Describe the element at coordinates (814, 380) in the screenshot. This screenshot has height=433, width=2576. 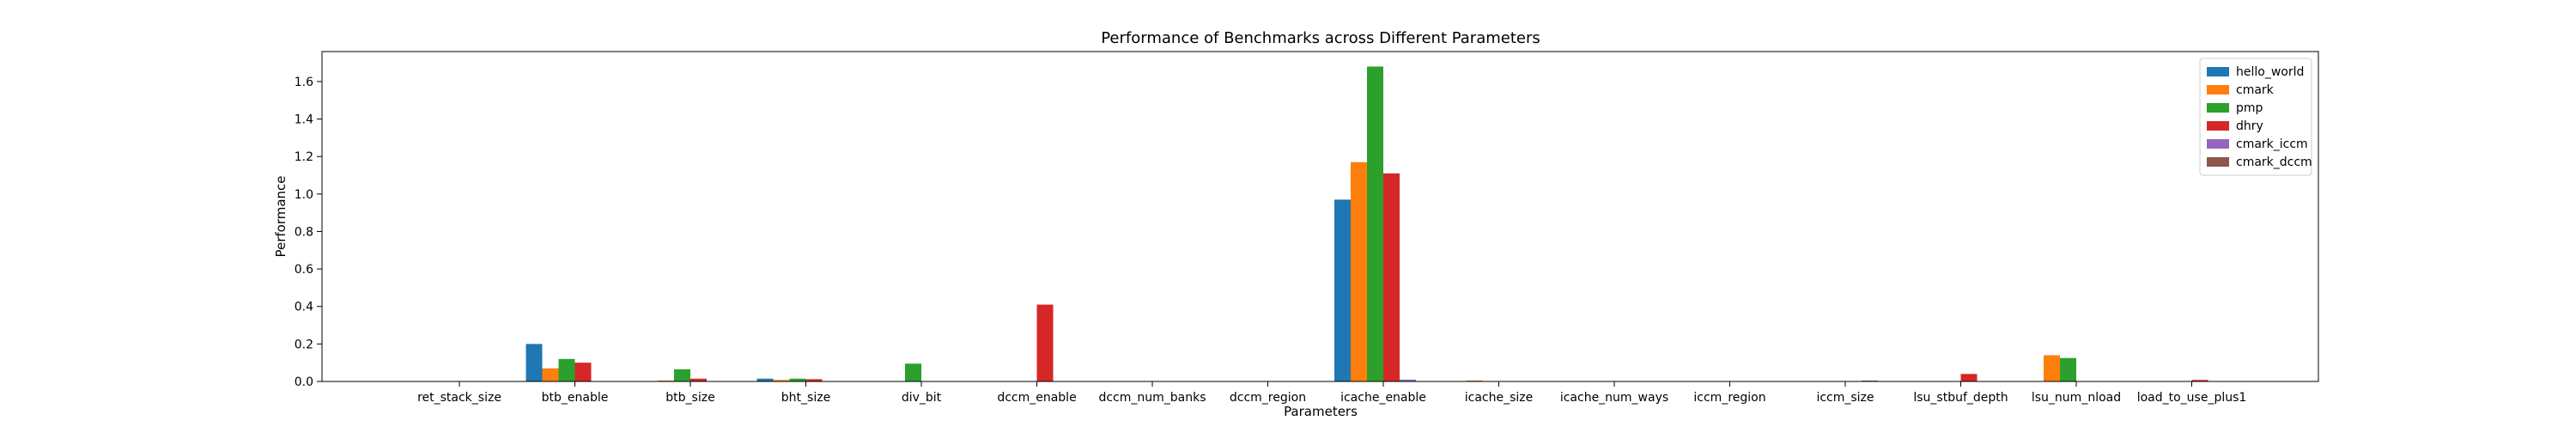
I see `bar-dhry-bht_size` at that location.